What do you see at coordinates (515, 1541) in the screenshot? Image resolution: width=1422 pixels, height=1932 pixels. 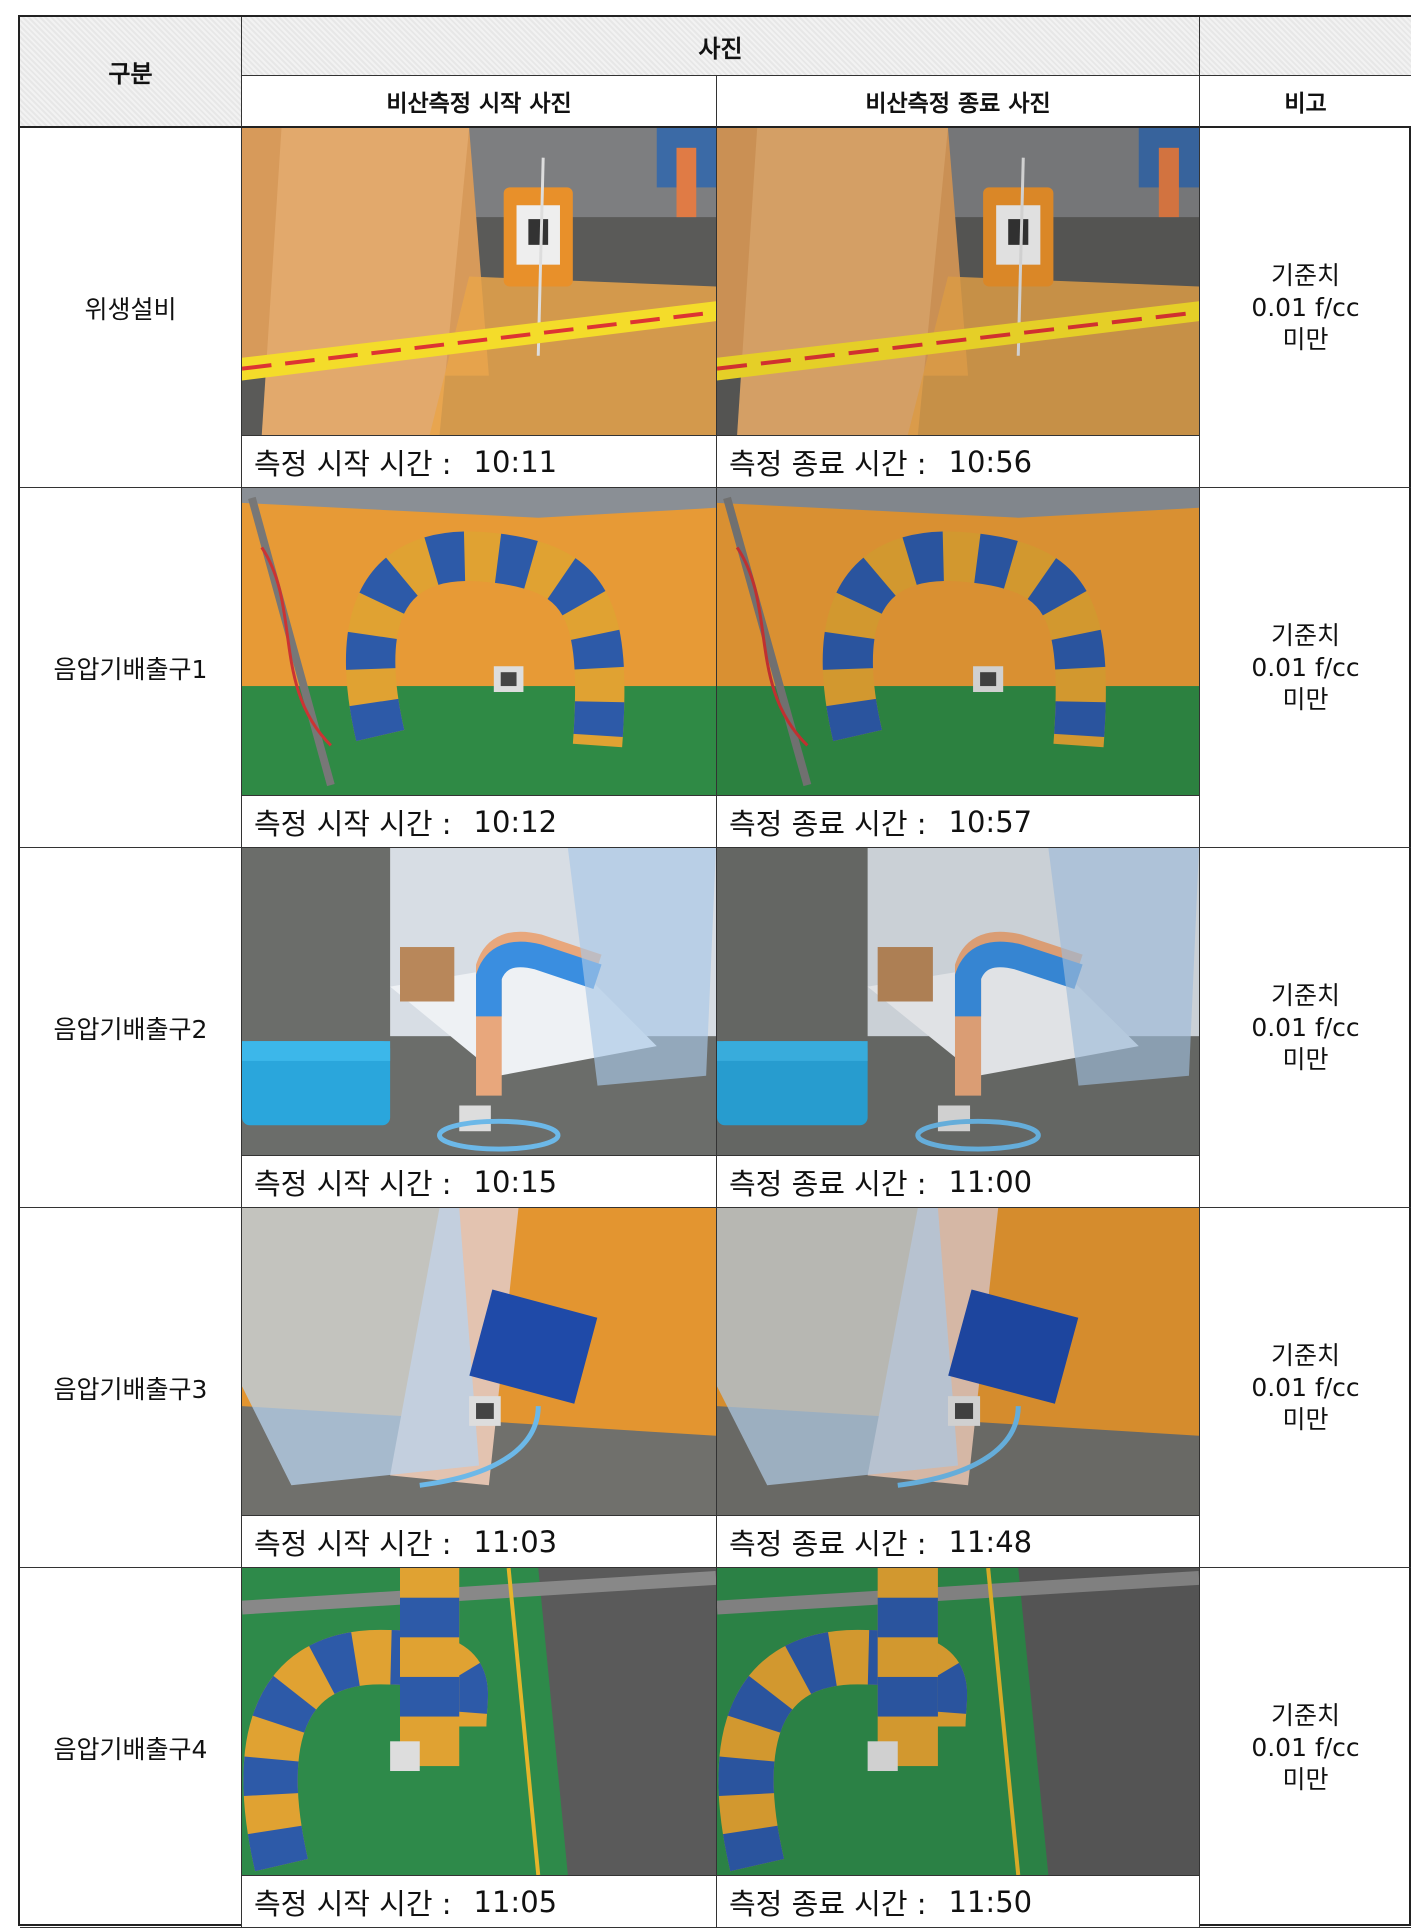 I see `caption-time: 11:03` at bounding box center [515, 1541].